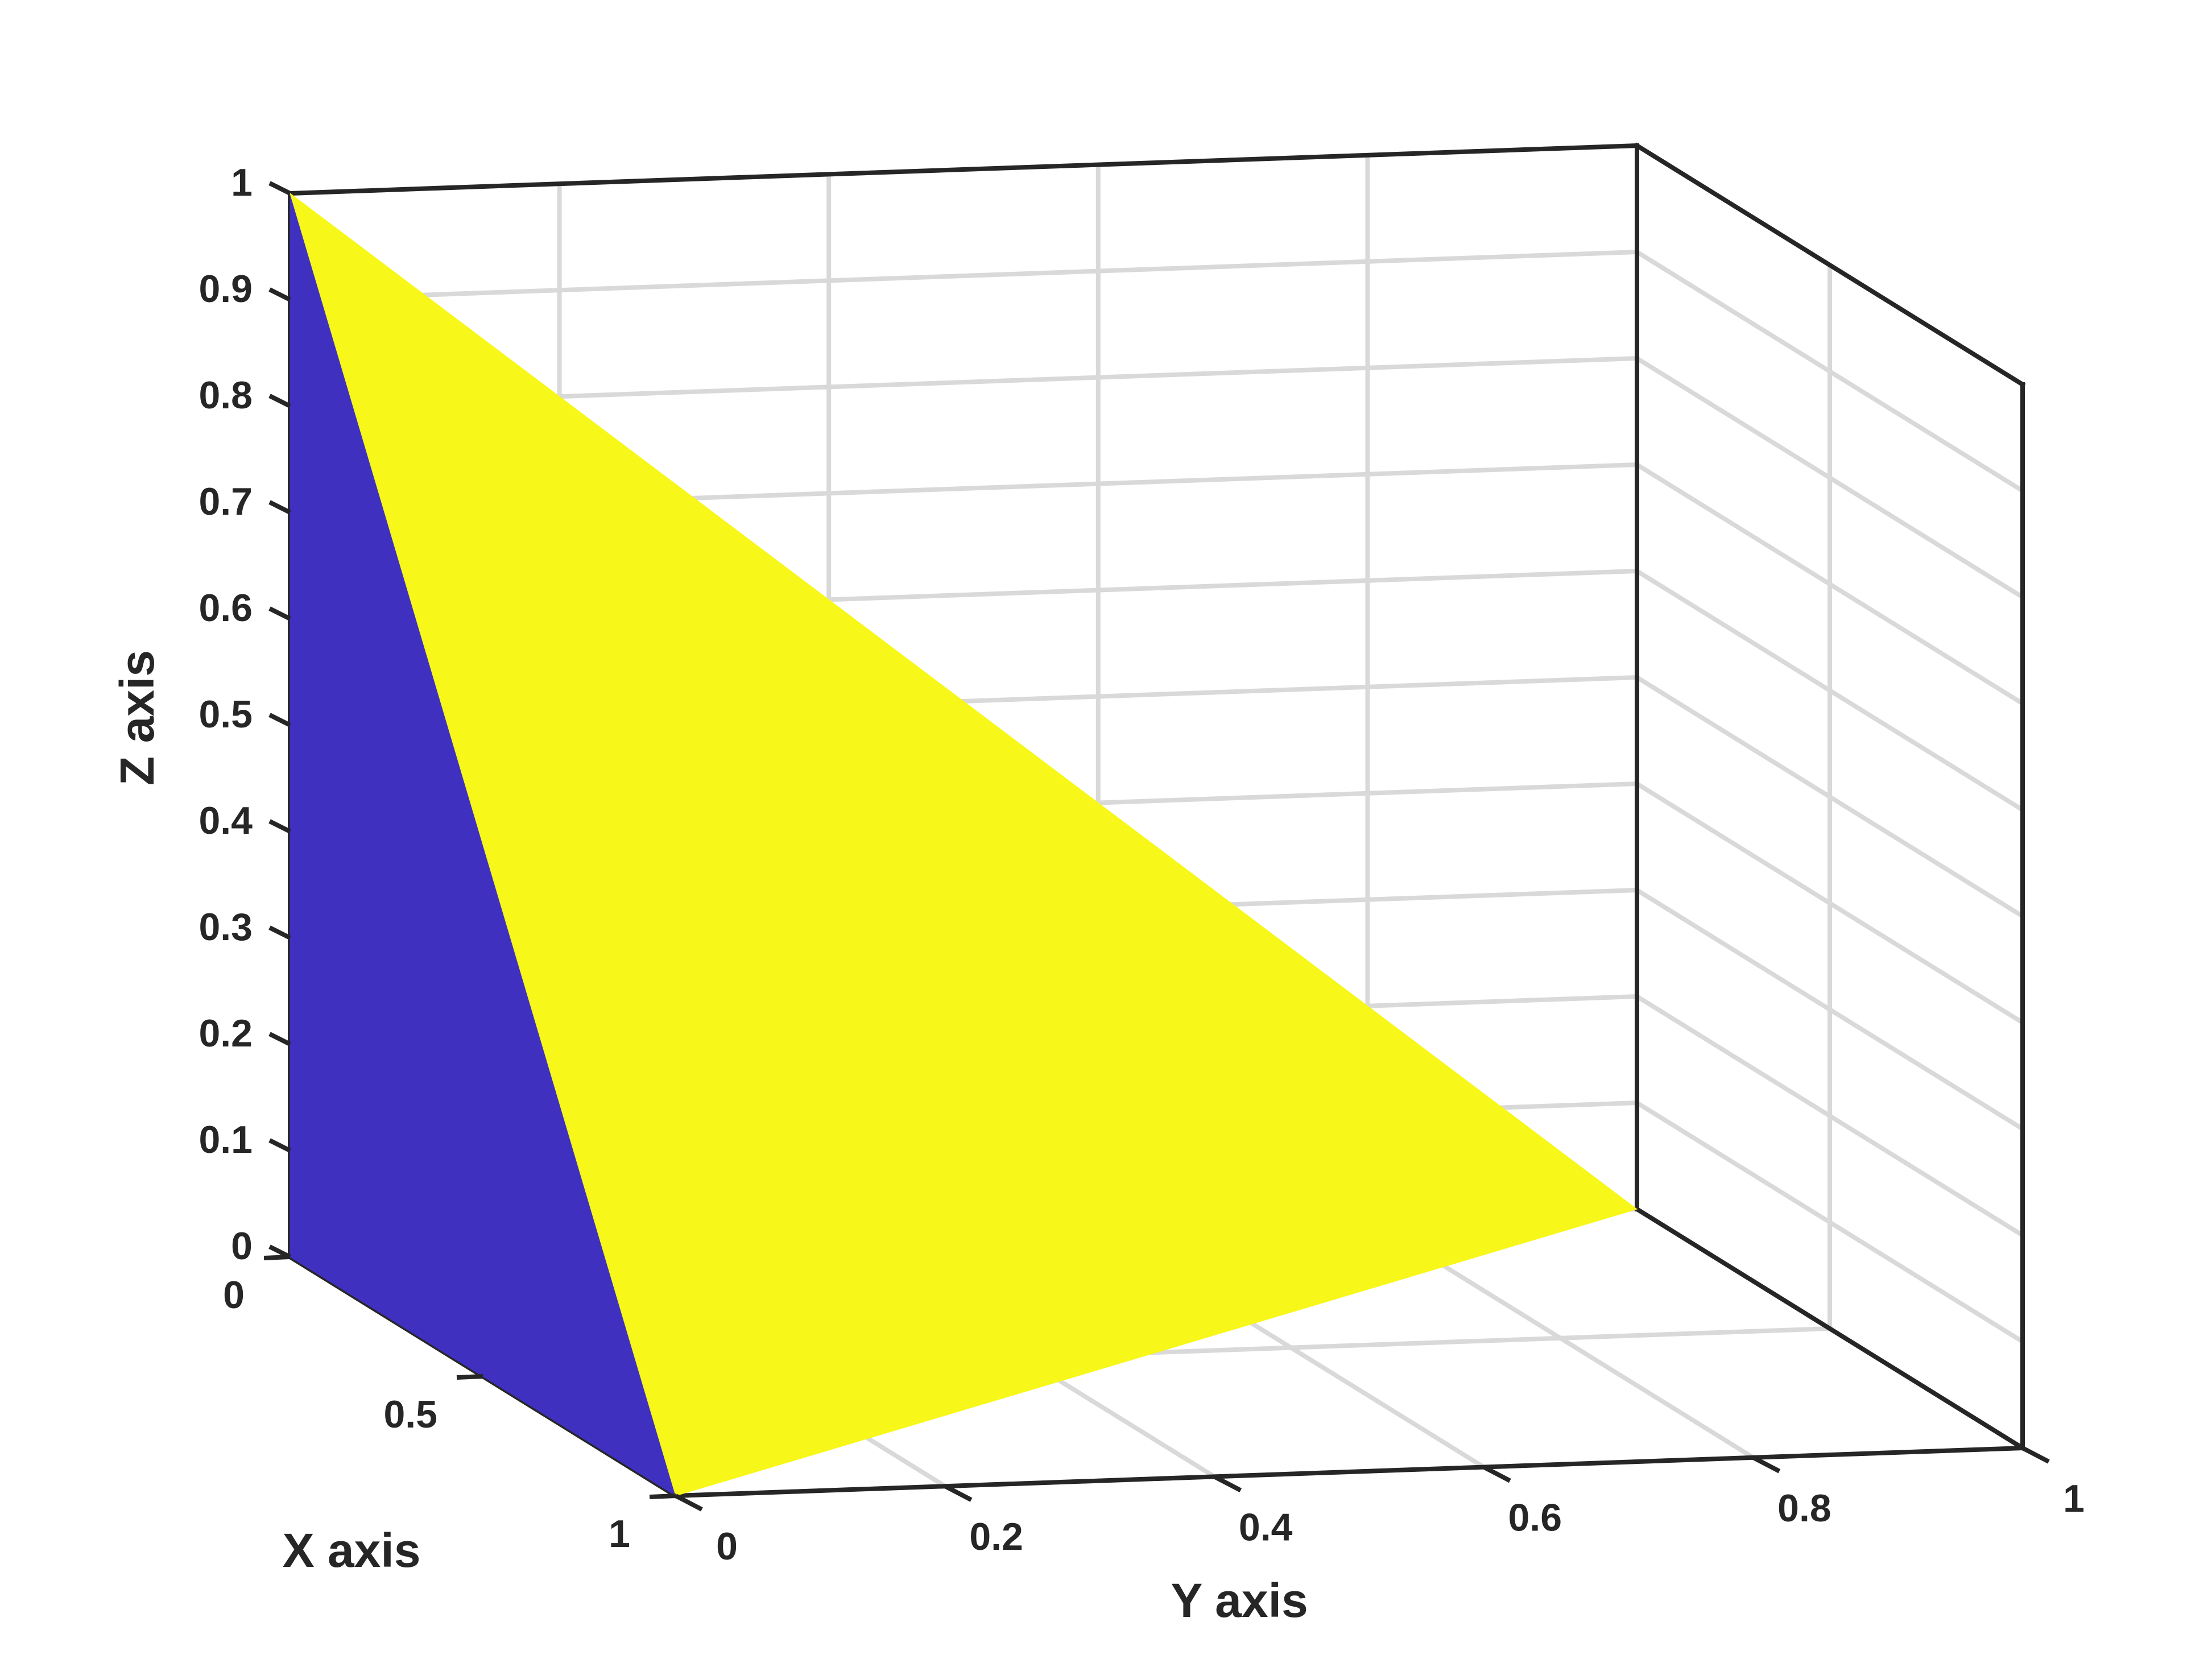 The height and width of the screenshot is (1659, 2212). Describe the element at coordinates (964, 276) in the screenshot. I see `grid-line` at that location.